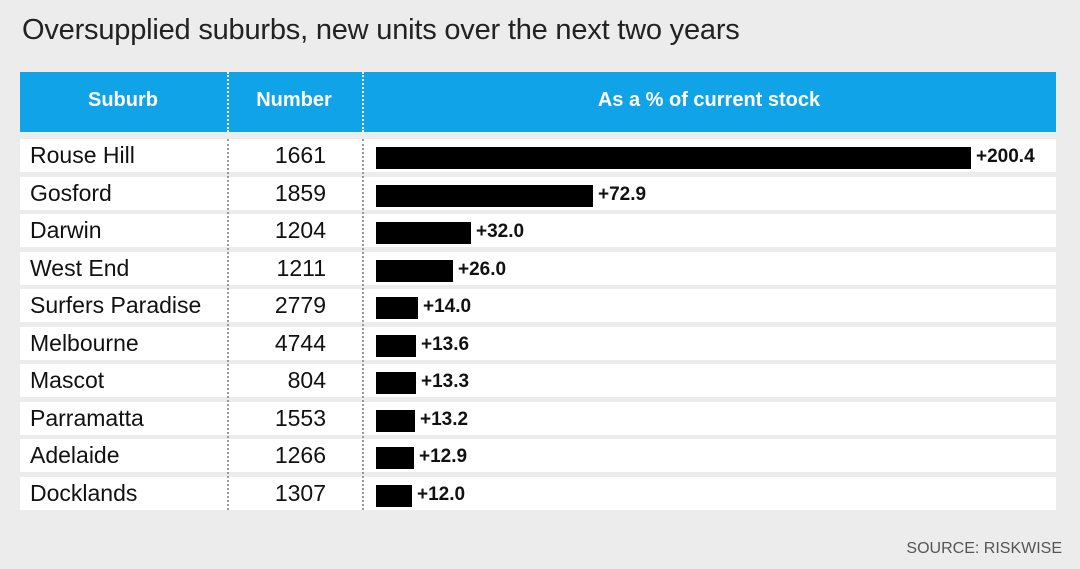  Describe the element at coordinates (538, 418) in the screenshot. I see `table-row: Parramatta 1553 +13.2` at that location.